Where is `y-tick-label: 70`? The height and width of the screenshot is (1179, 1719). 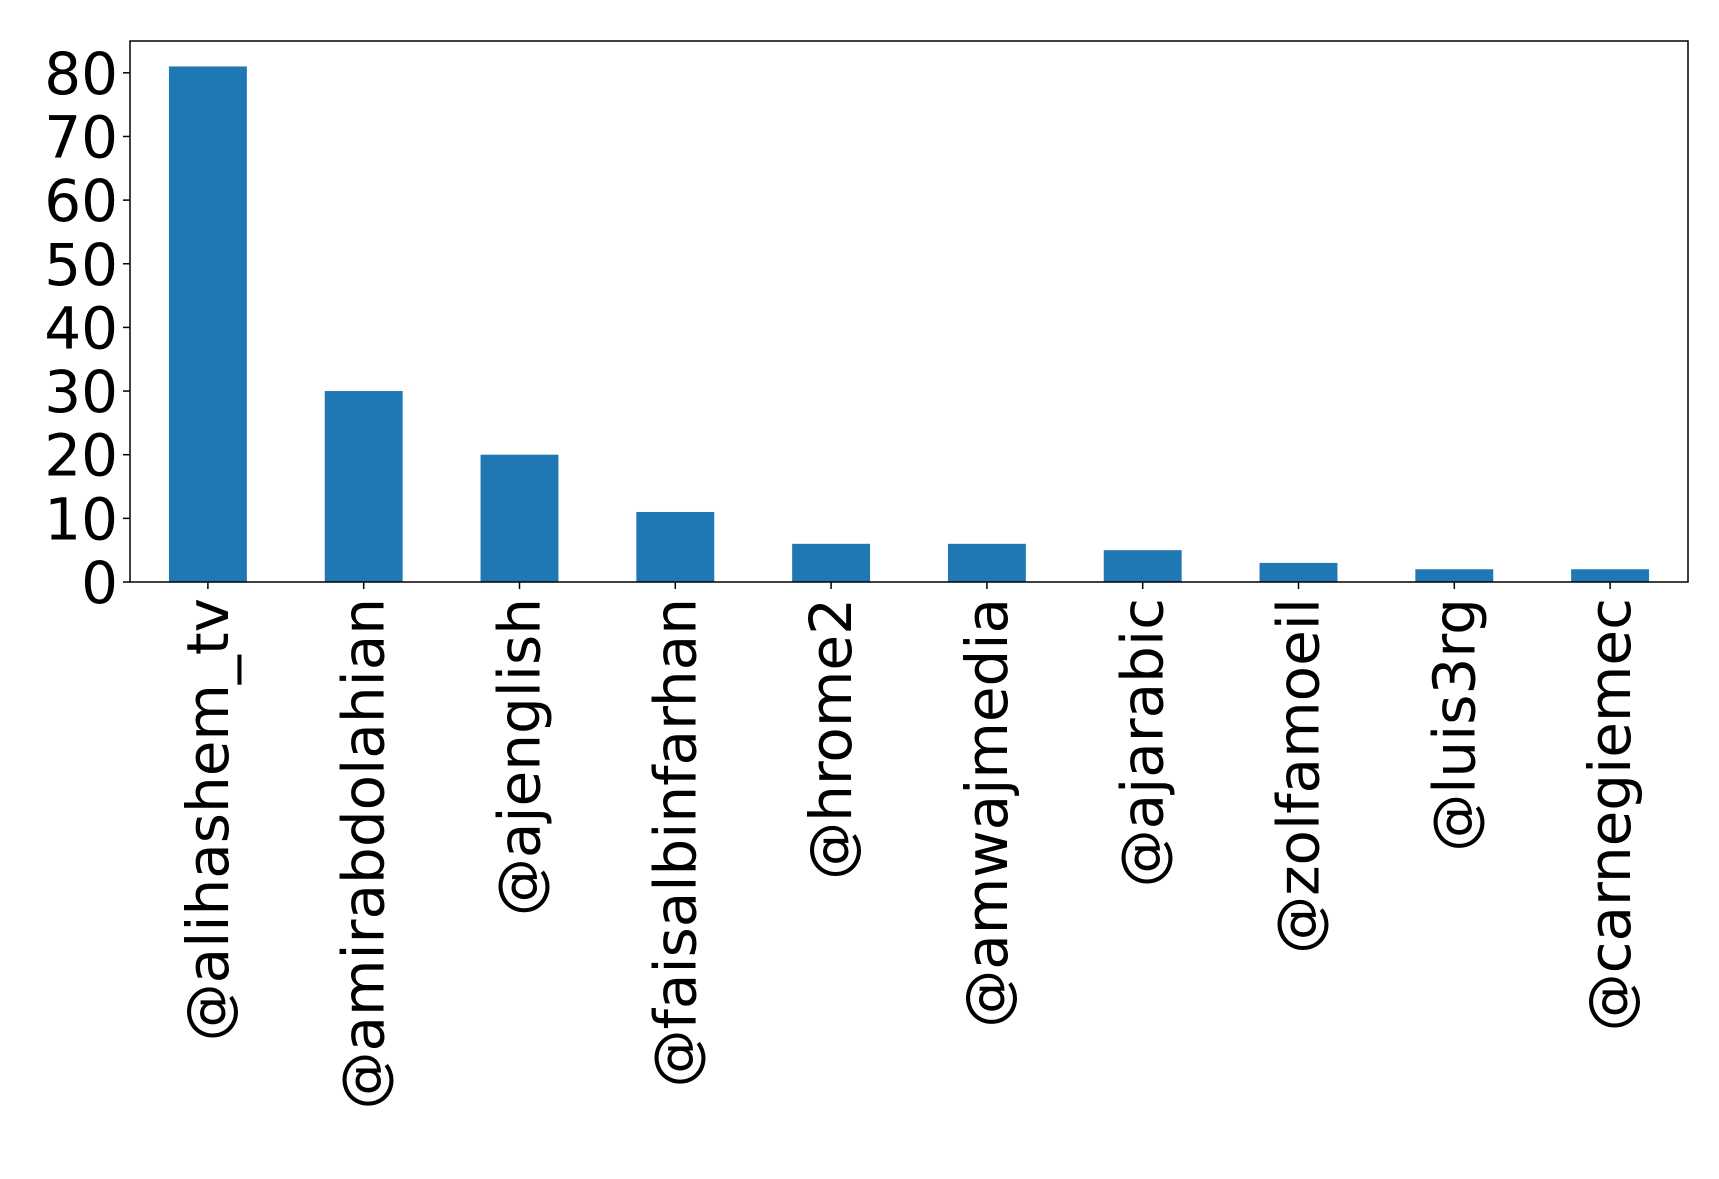 y-tick-label: 70 is located at coordinates (81, 137).